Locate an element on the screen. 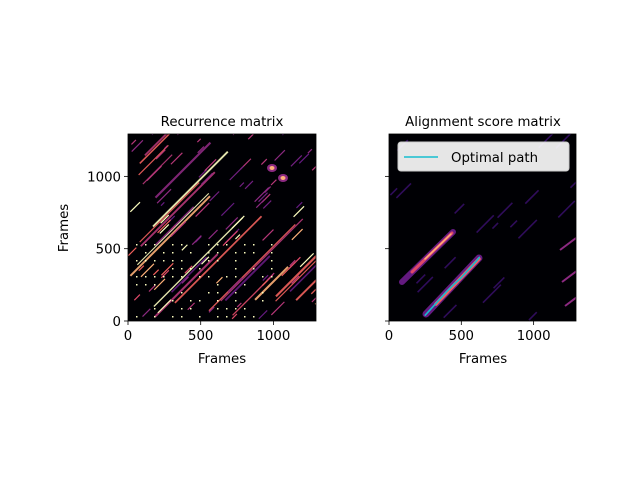 The width and height of the screenshot is (640, 480). recurrence-matrix-background is located at coordinates (222, 227).